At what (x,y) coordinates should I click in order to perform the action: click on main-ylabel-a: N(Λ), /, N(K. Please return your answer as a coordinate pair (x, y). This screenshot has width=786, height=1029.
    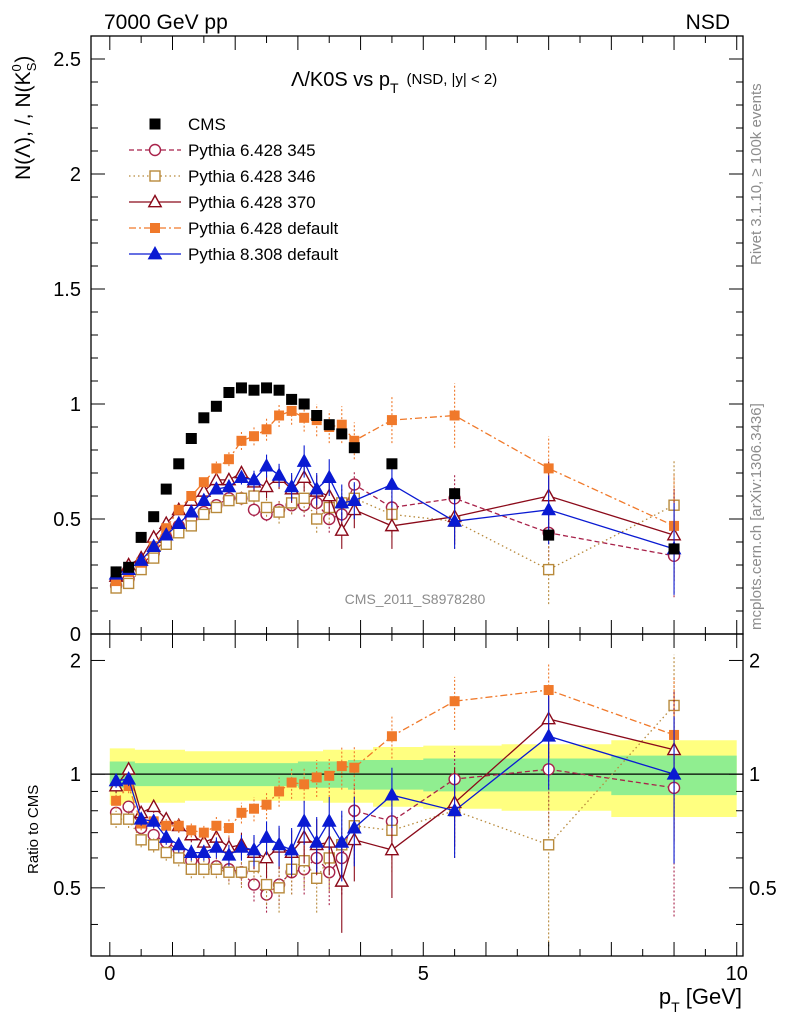
    Looking at the image, I should click on (23, 125).